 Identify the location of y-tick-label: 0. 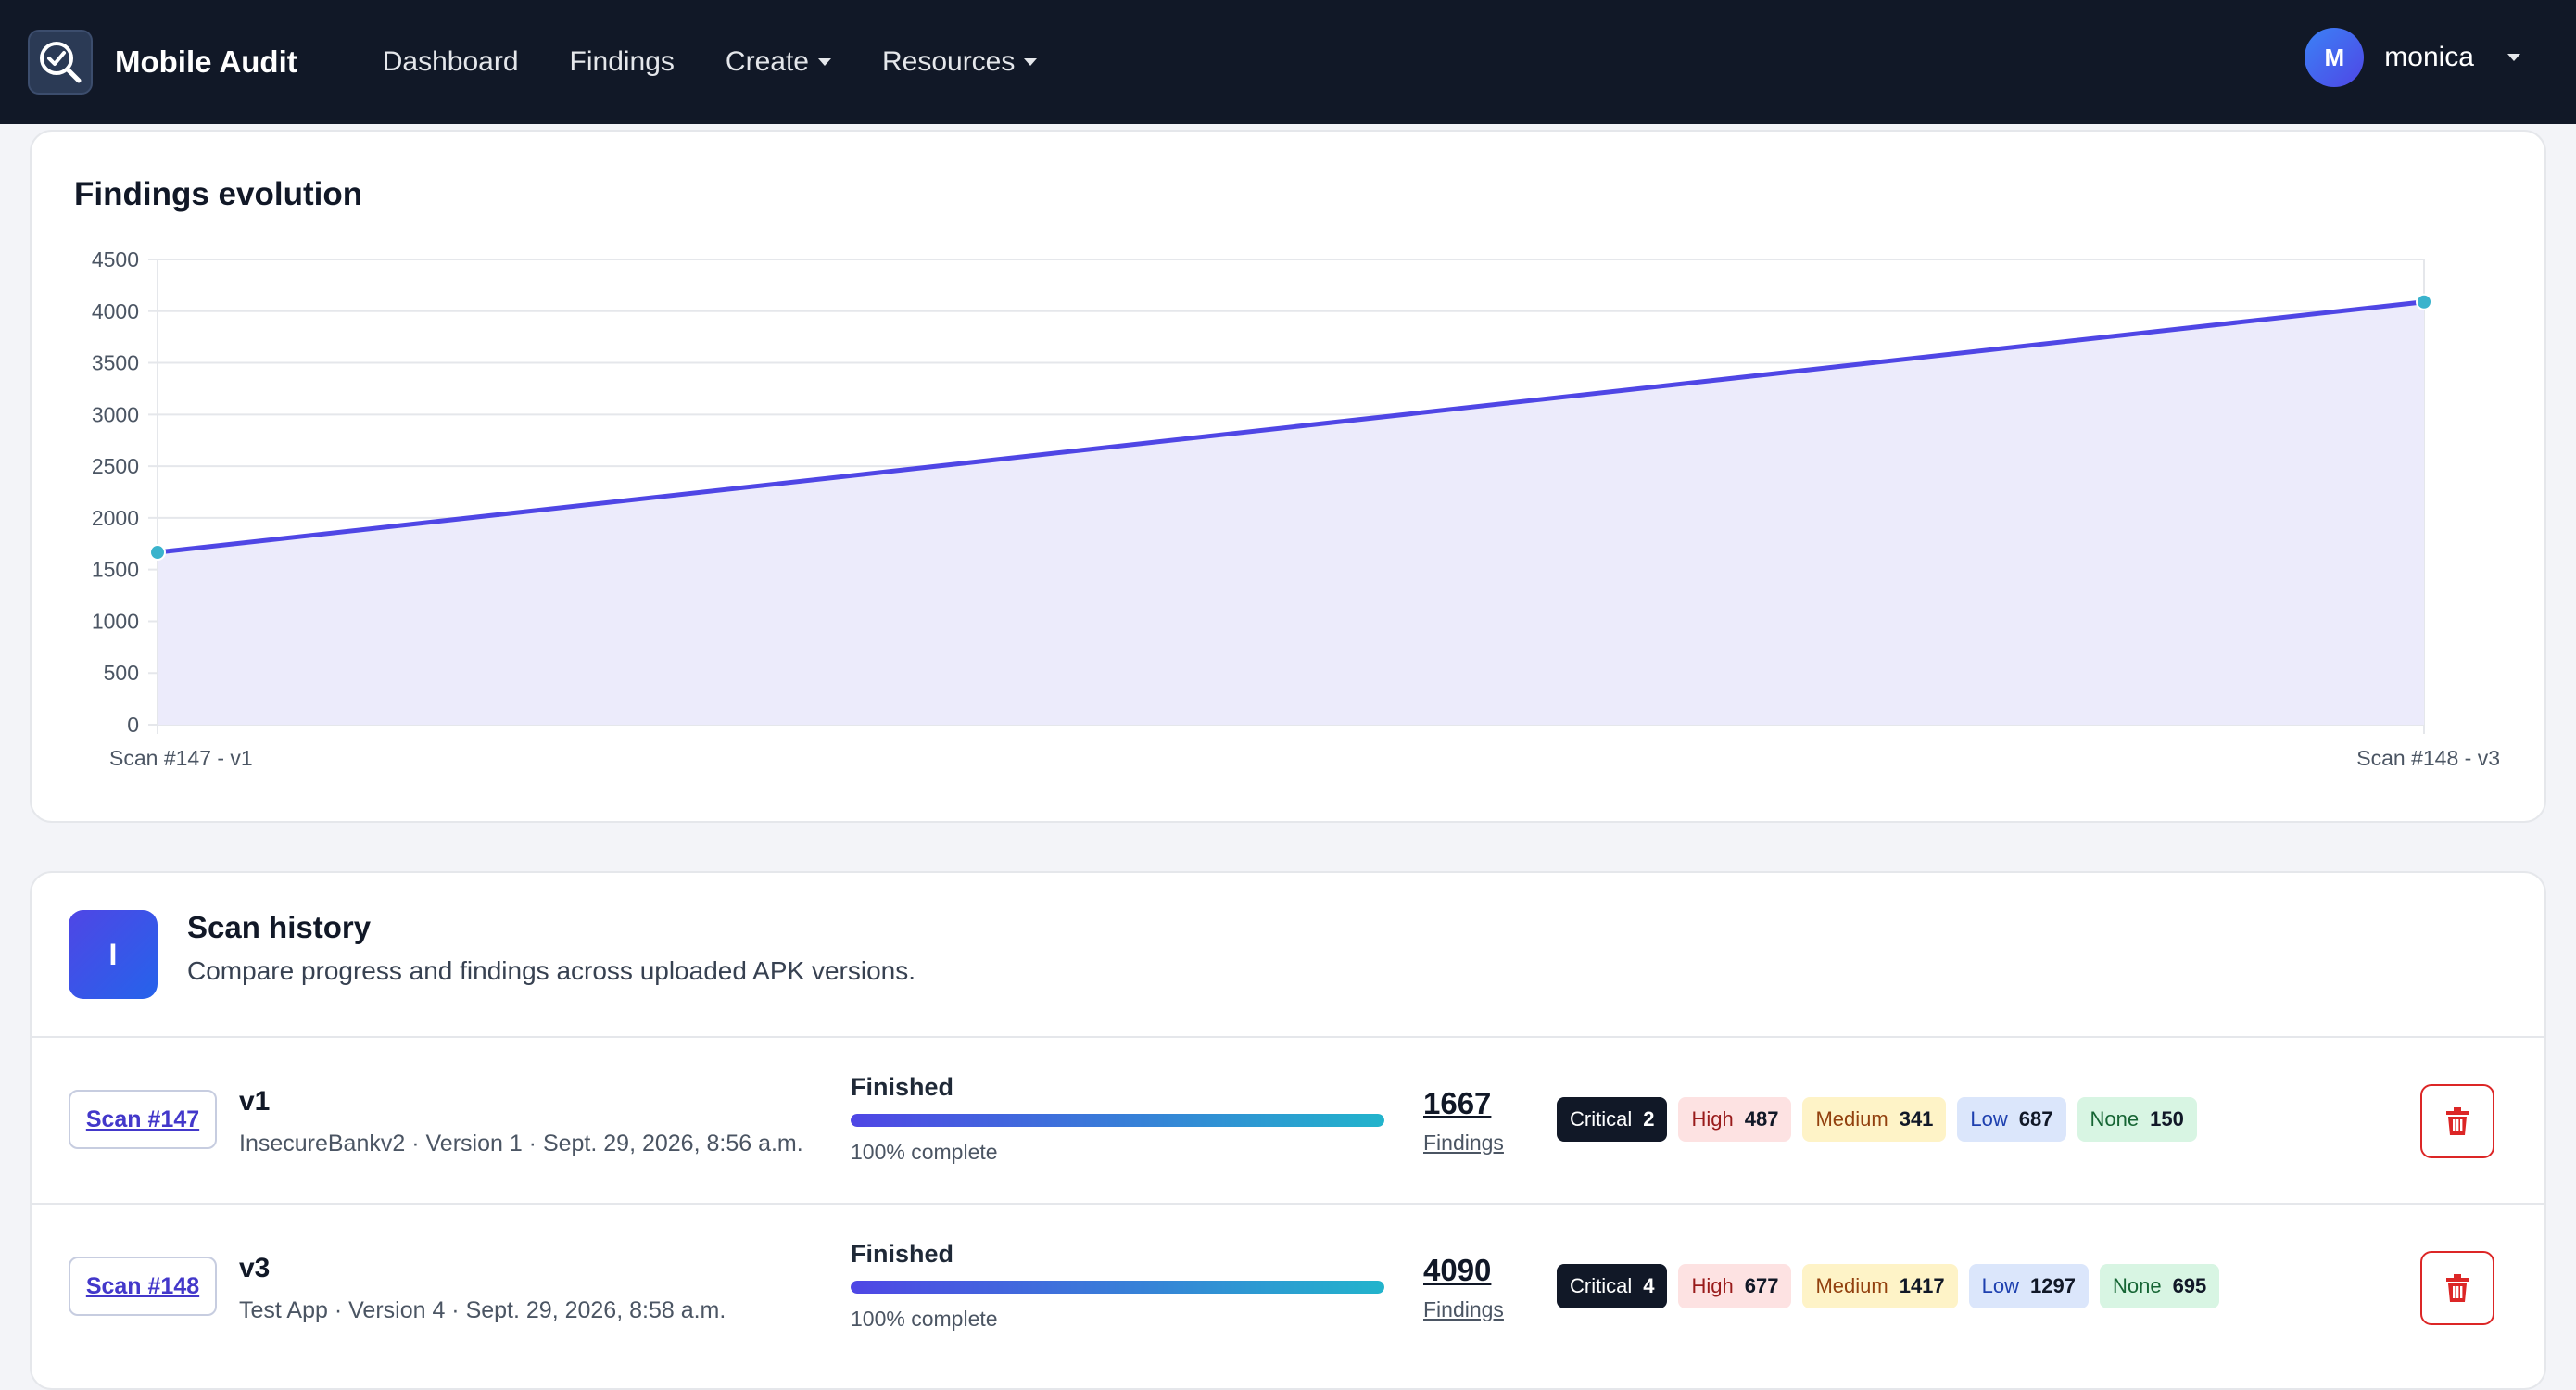
(133, 725).